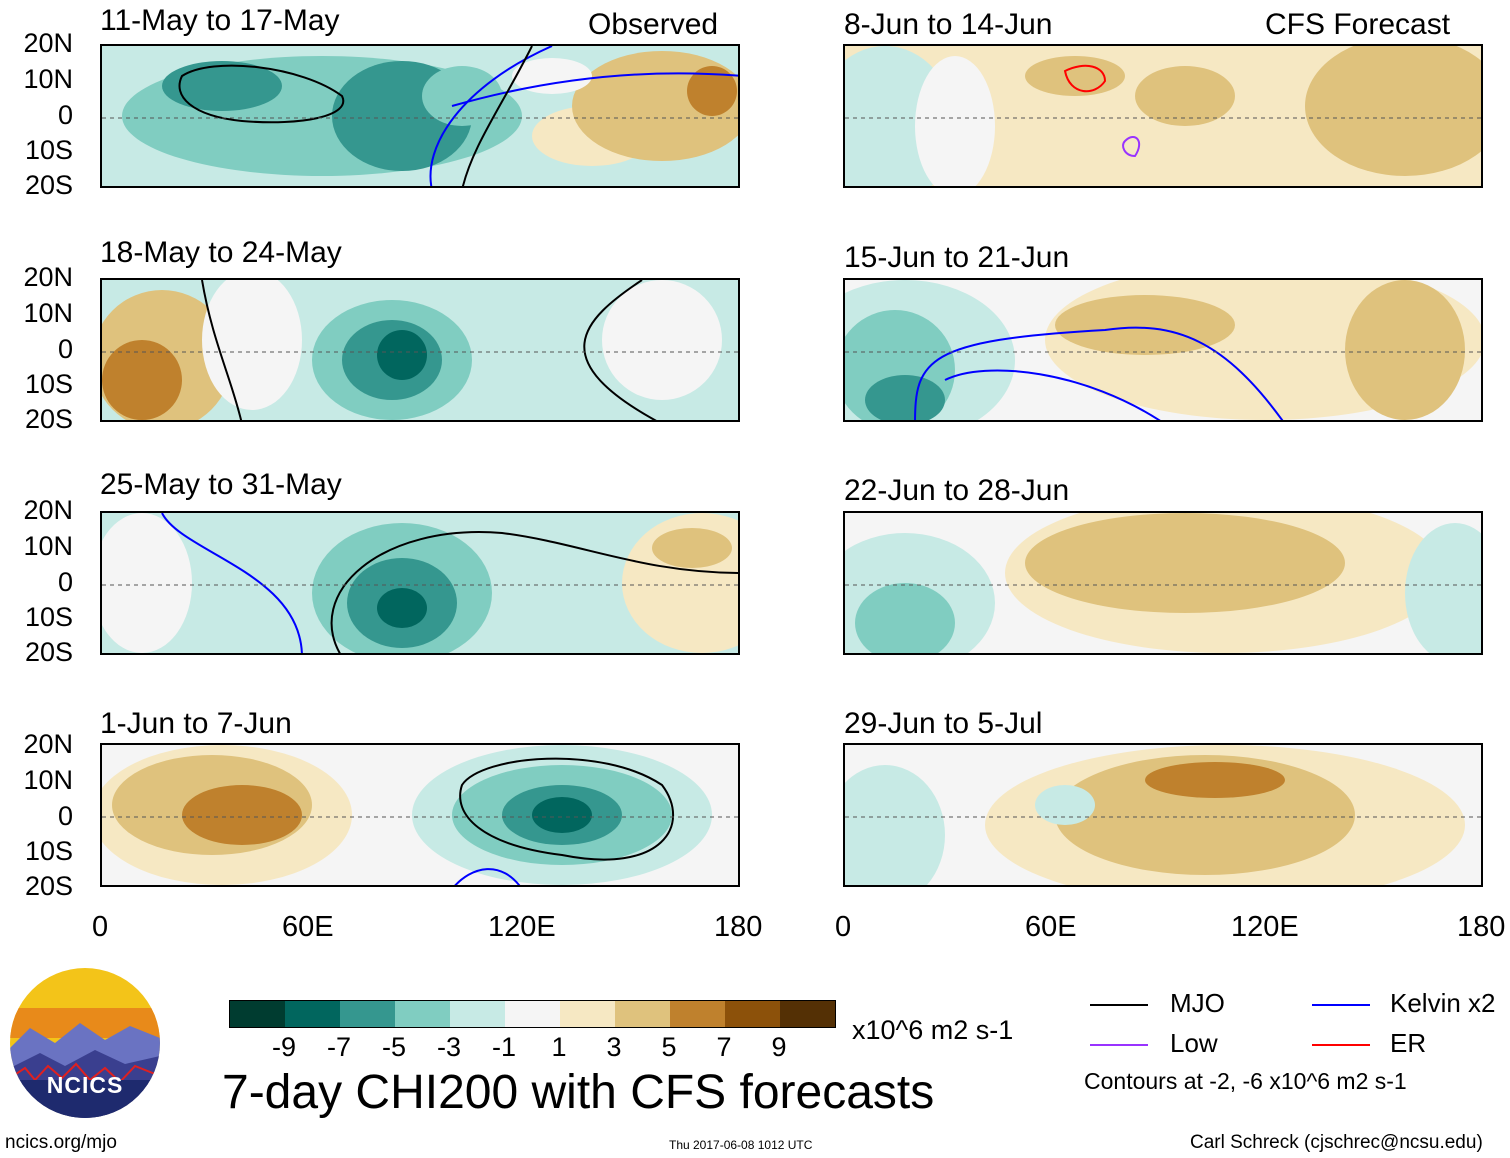 Image resolution: width=1510 pixels, height=1158 pixels. I want to click on panel-title-3: 25-May to 31-May, so click(221, 484).